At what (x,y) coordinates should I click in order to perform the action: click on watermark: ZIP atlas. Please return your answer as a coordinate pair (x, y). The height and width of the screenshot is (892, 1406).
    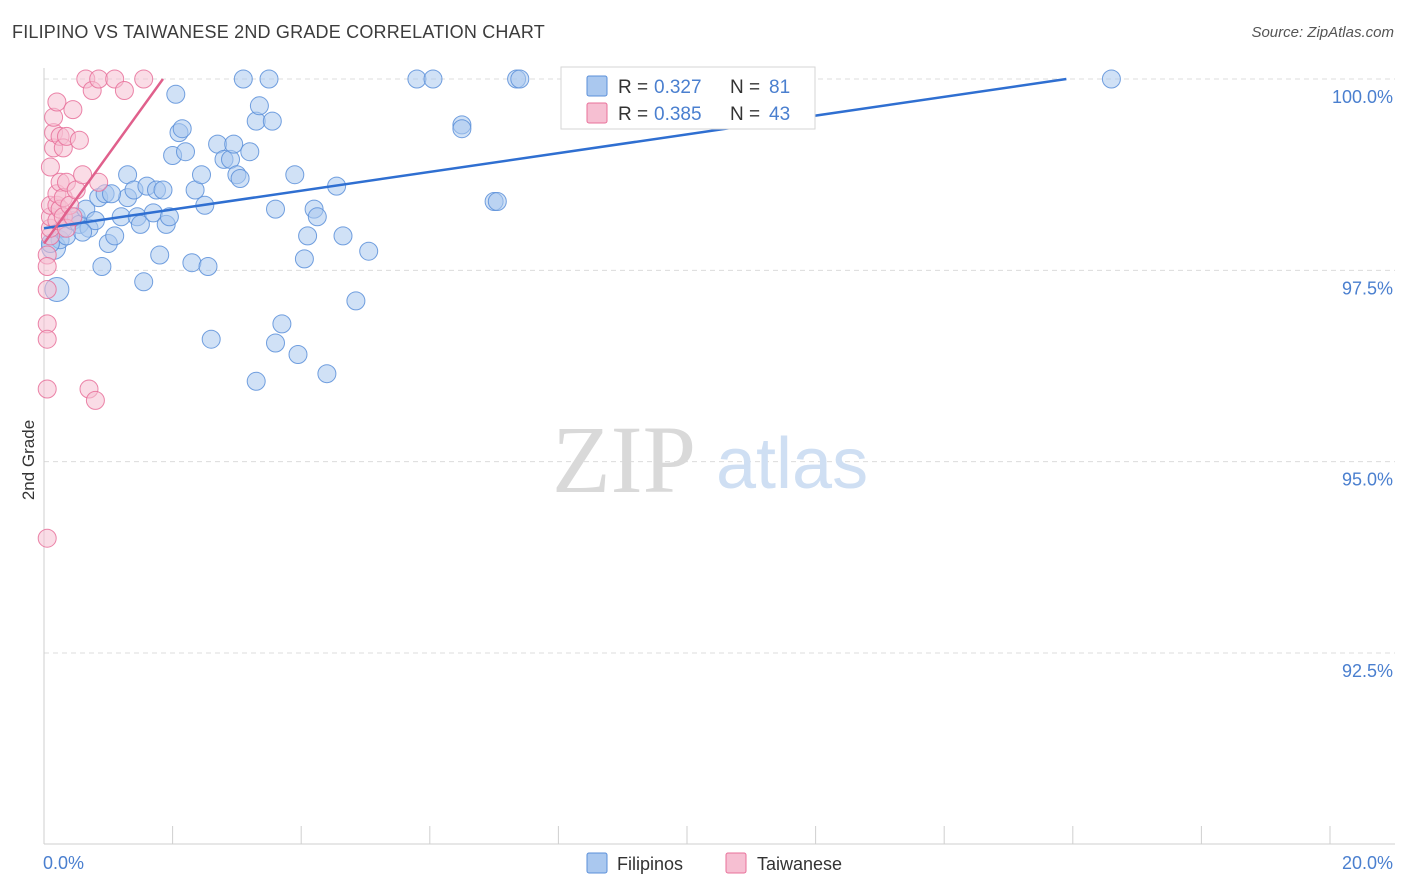
    Looking at the image, I should click on (710, 459).